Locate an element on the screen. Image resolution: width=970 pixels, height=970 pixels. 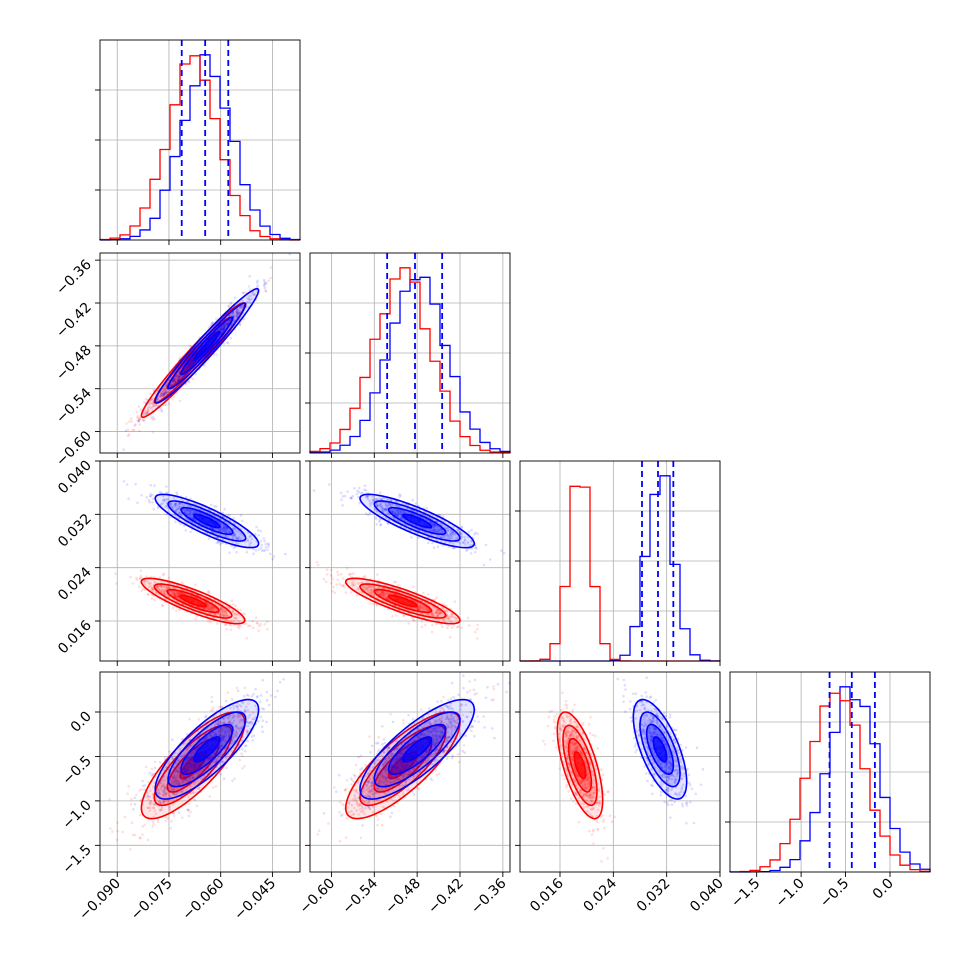
panel-contents is located at coordinates (206, 352).